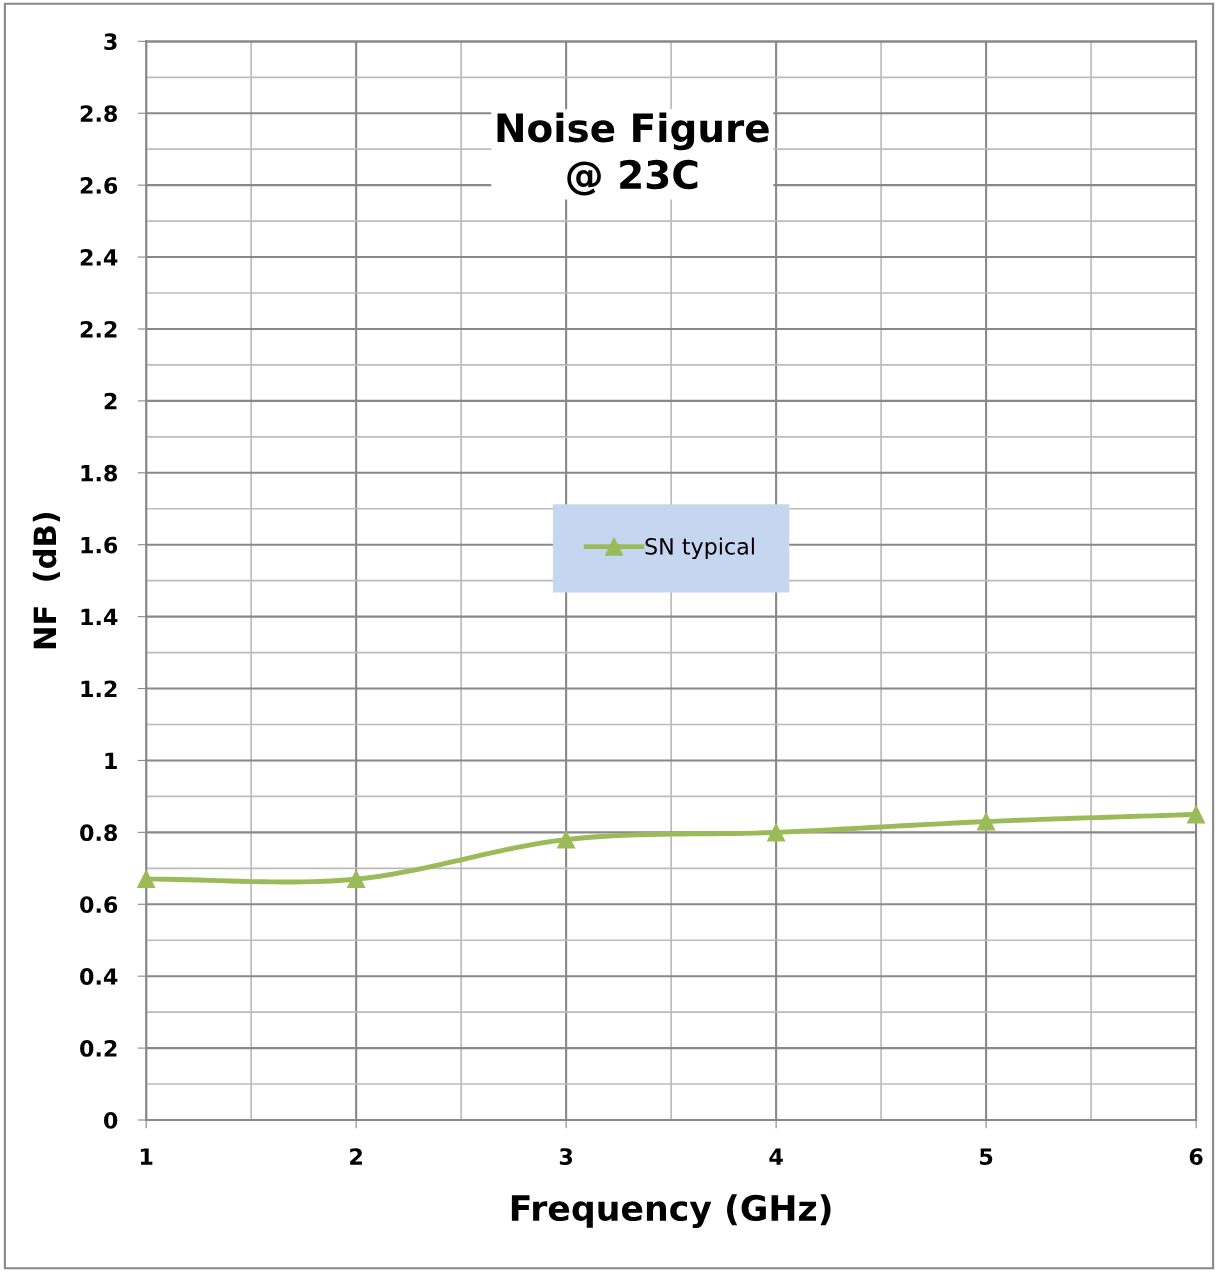 The image size is (1218, 1272). What do you see at coordinates (110, 1120) in the screenshot?
I see `y-tick-label: 0` at bounding box center [110, 1120].